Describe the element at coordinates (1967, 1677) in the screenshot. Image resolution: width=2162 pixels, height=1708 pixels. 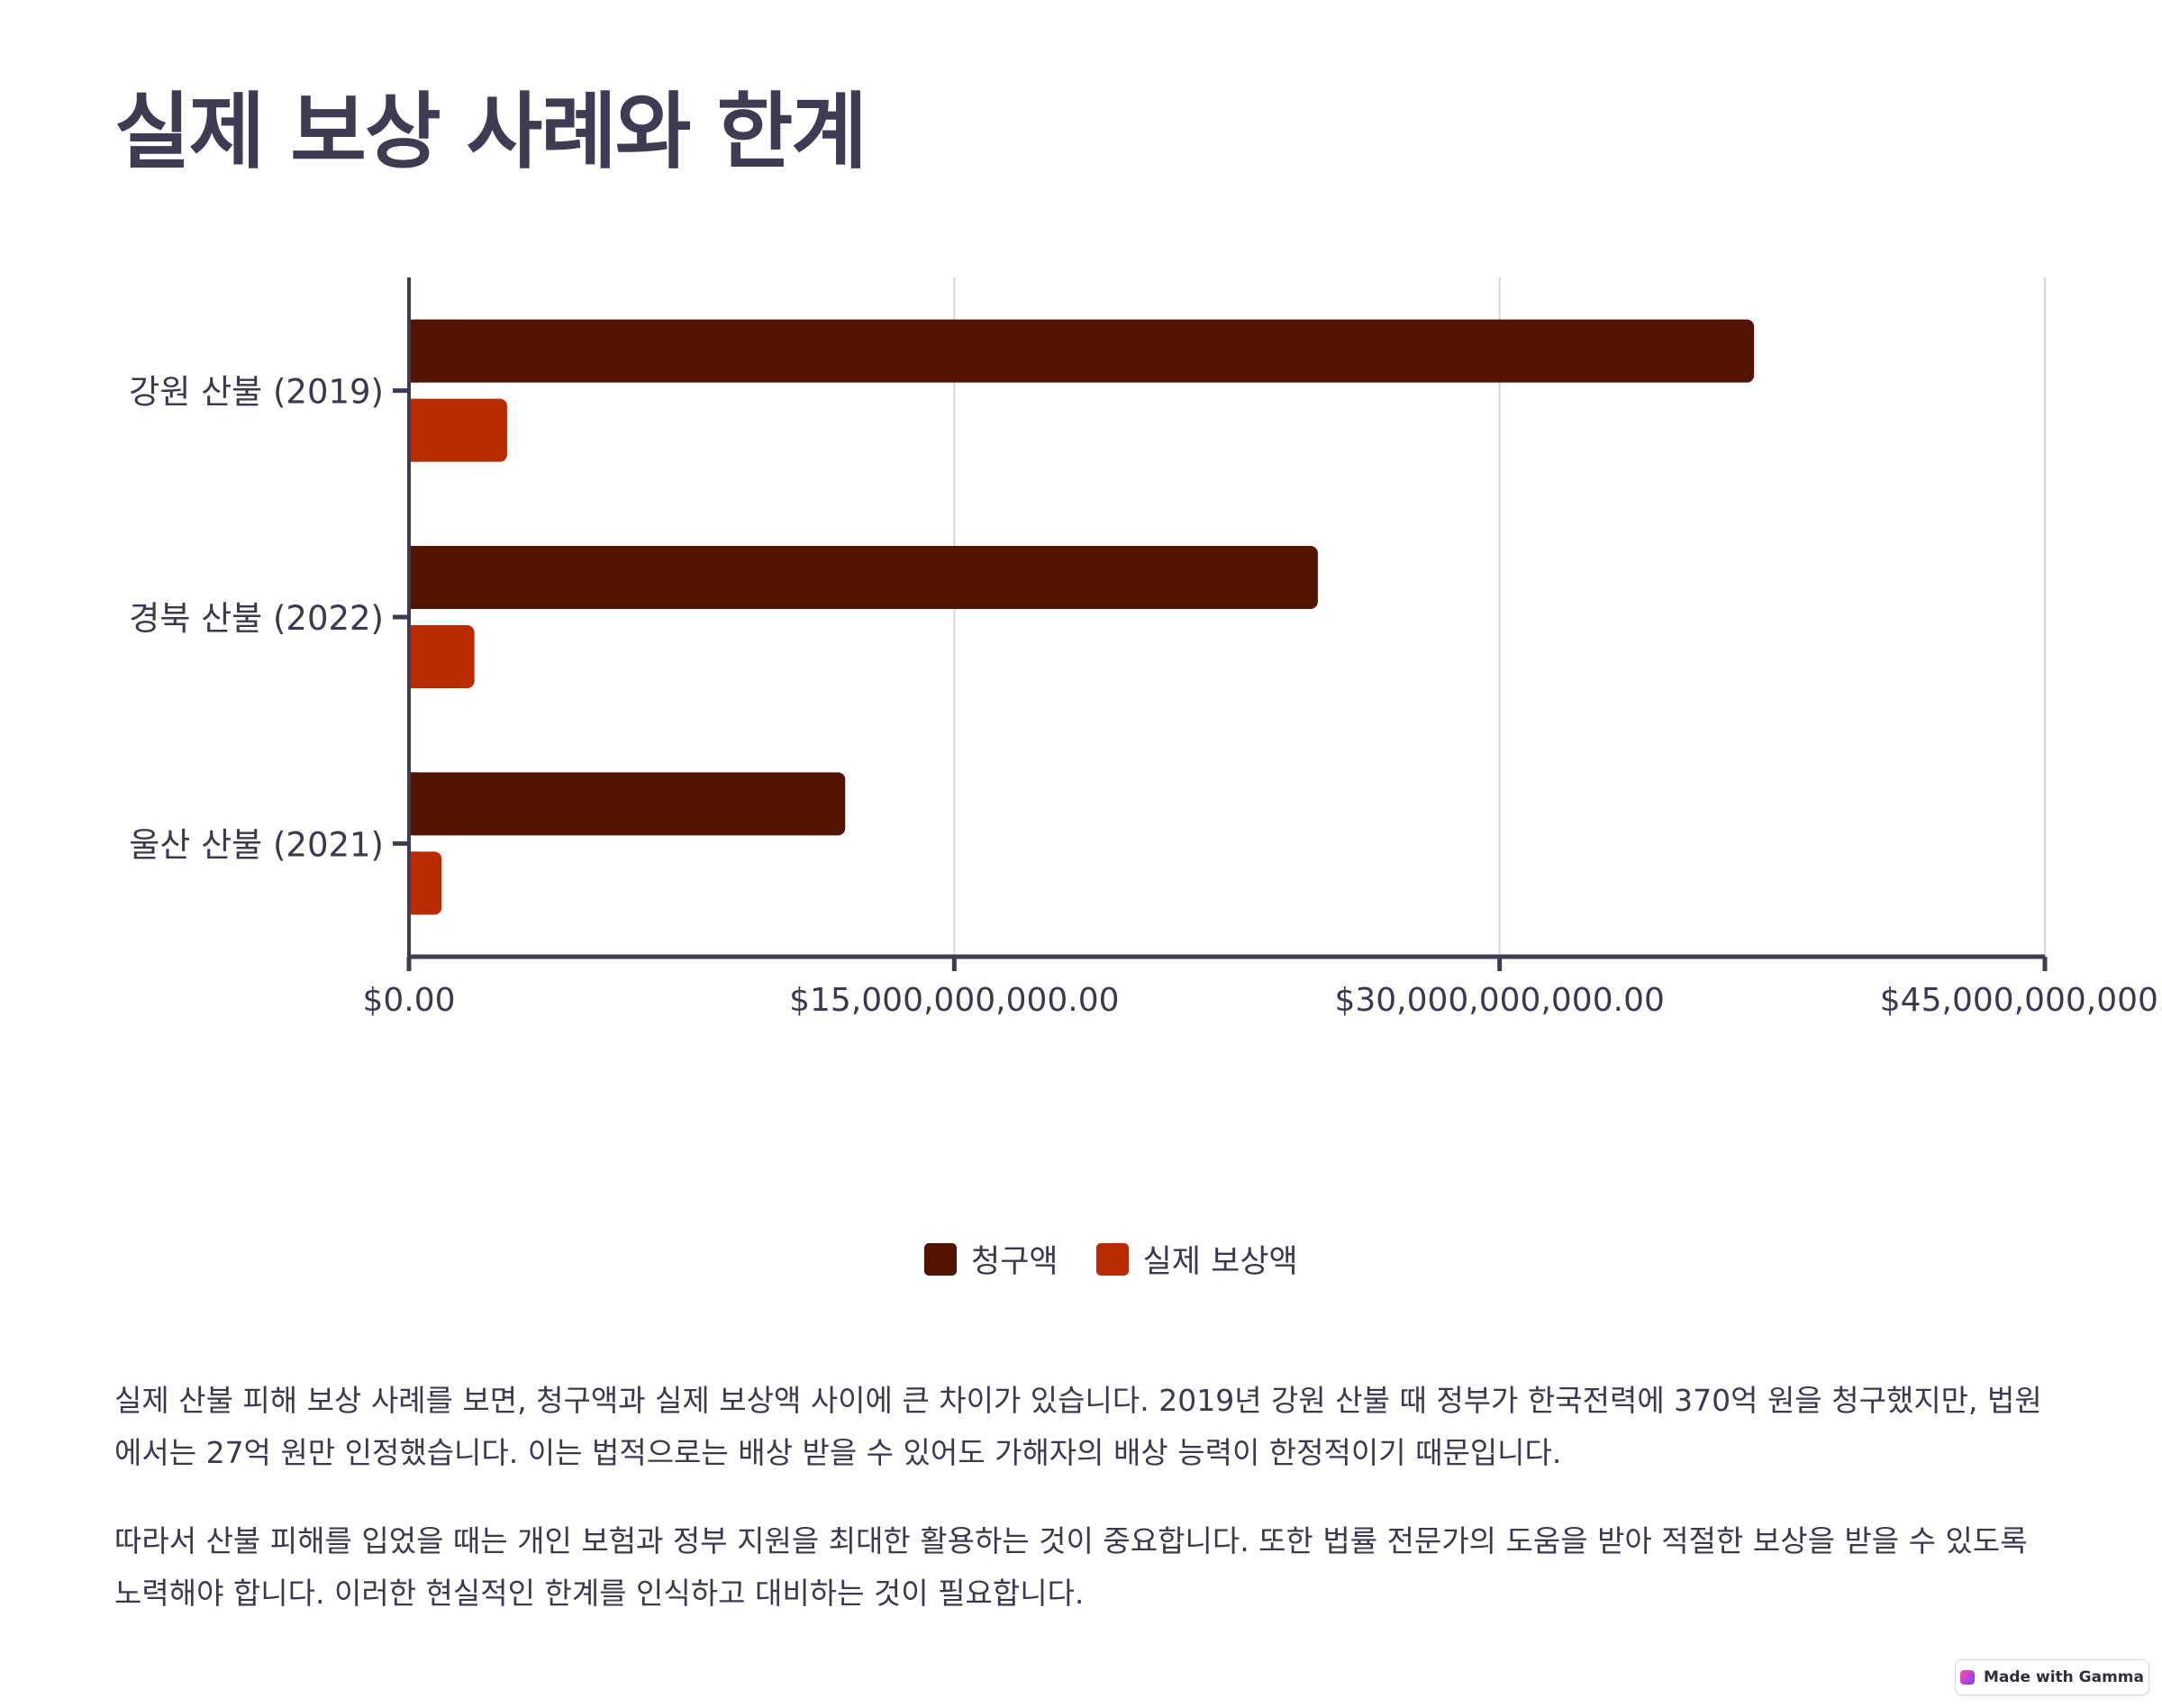
I see `gamma-logo-icon` at that location.